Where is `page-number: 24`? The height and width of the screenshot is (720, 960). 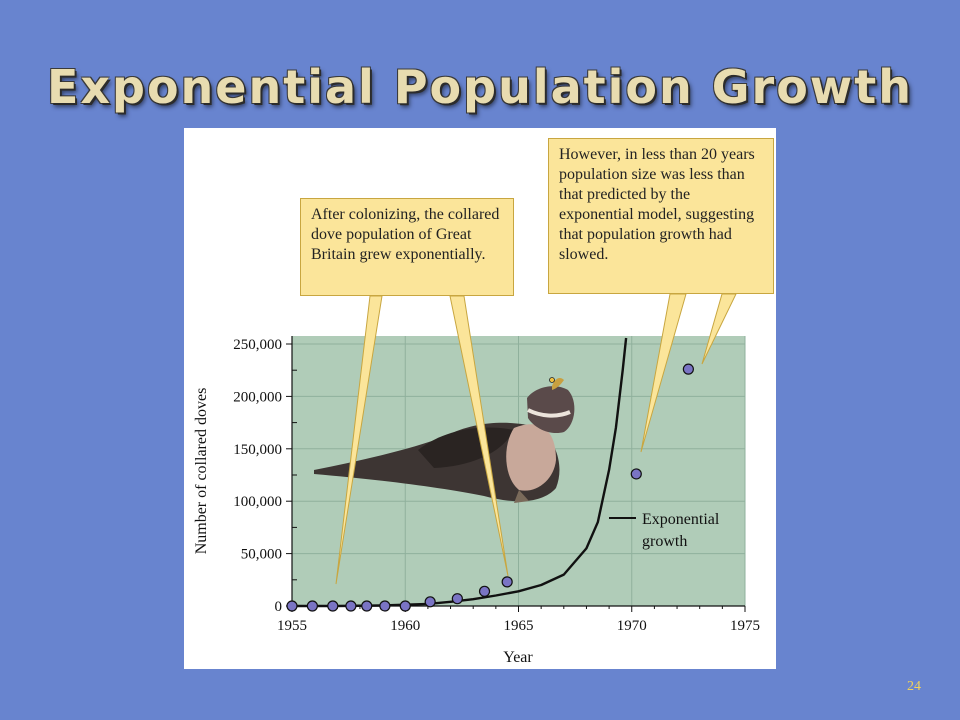
page-number: 24 is located at coordinates (914, 686).